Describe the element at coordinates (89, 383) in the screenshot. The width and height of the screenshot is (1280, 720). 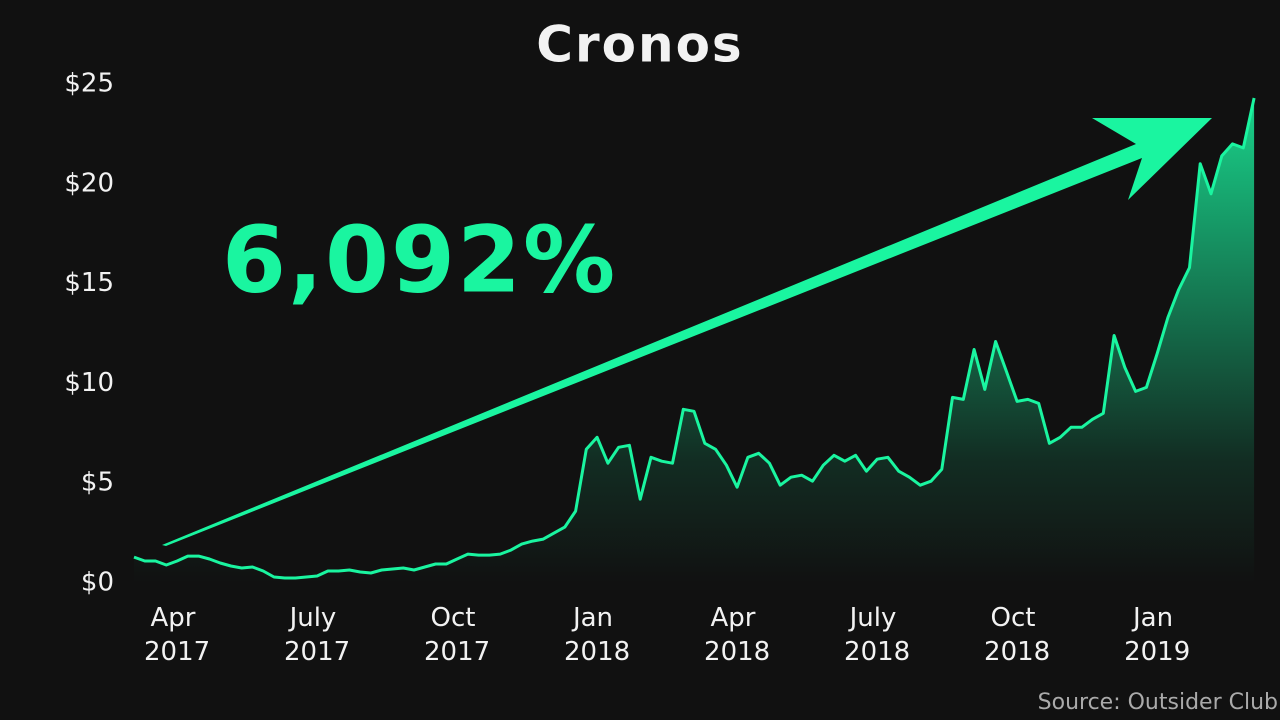
I see `y-tick-label: $10` at that location.